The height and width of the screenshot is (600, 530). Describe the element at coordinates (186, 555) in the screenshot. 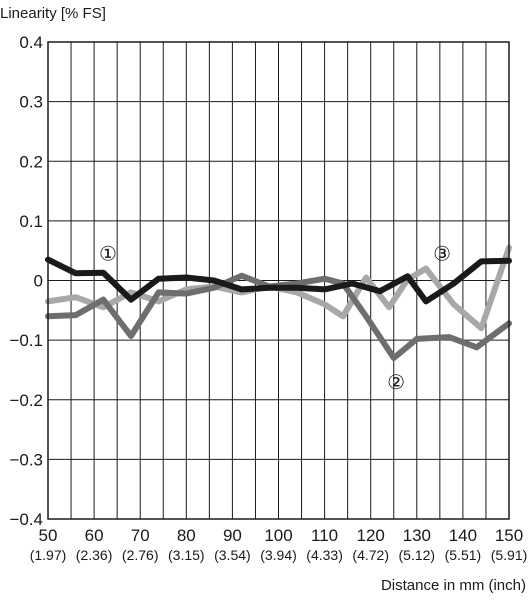

I see `x-tick-sublabel: (3.15)` at that location.